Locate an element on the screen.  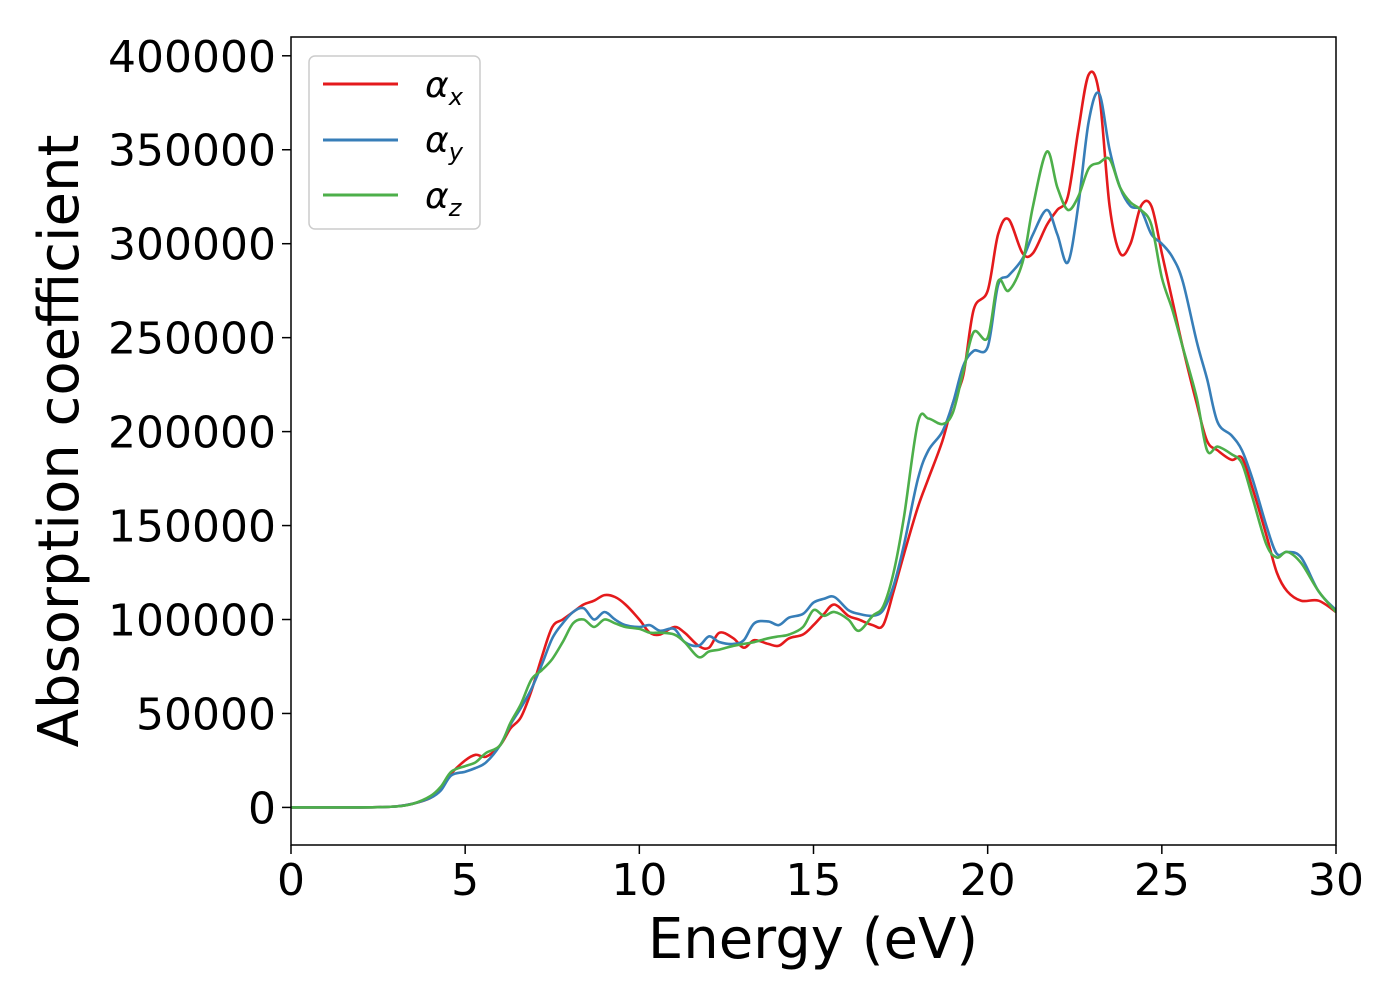
x-tick-label: 30 is located at coordinates (1336, 880).